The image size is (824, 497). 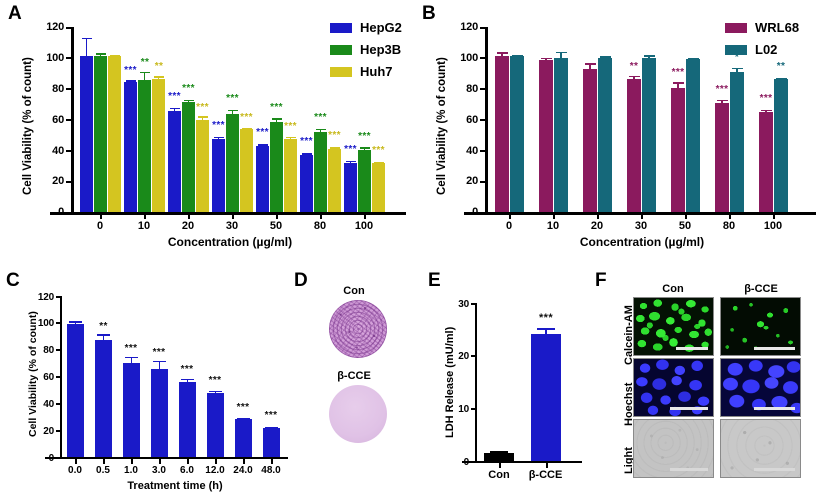 What do you see at coordinates (499, 465) in the screenshot?
I see `panel-e-xtick` at bounding box center [499, 465].